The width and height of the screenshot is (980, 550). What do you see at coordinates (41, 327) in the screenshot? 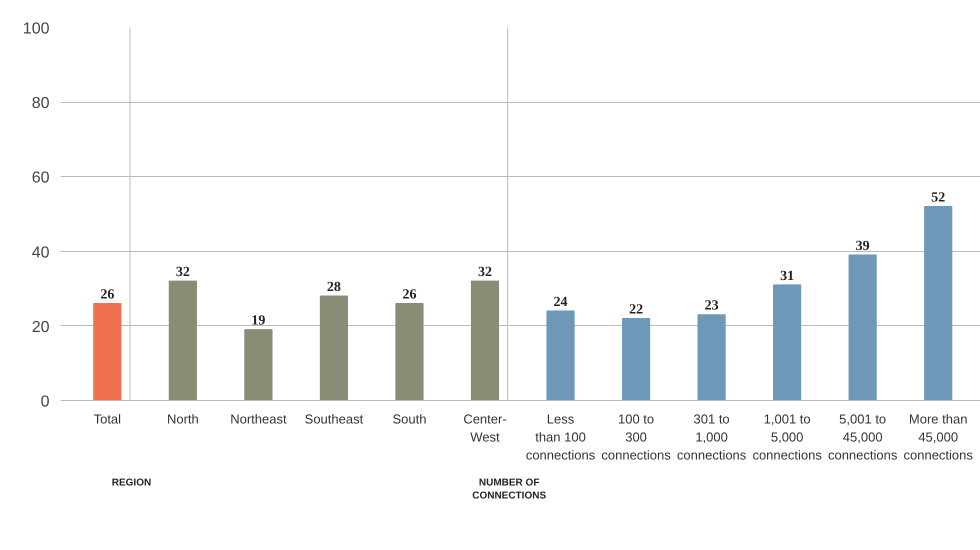
I see `y-tick-label: 20` at bounding box center [41, 327].